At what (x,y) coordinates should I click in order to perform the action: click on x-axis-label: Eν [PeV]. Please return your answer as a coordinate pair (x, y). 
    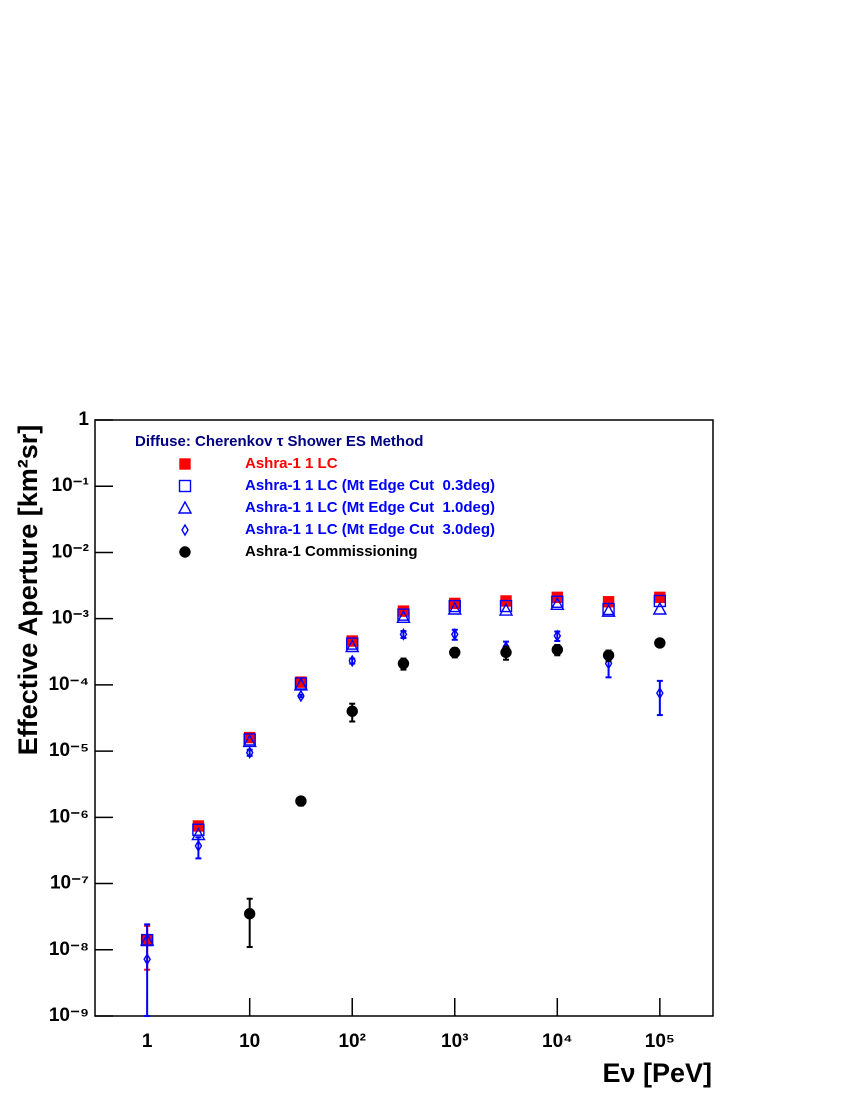
    Looking at the image, I should click on (657, 1073).